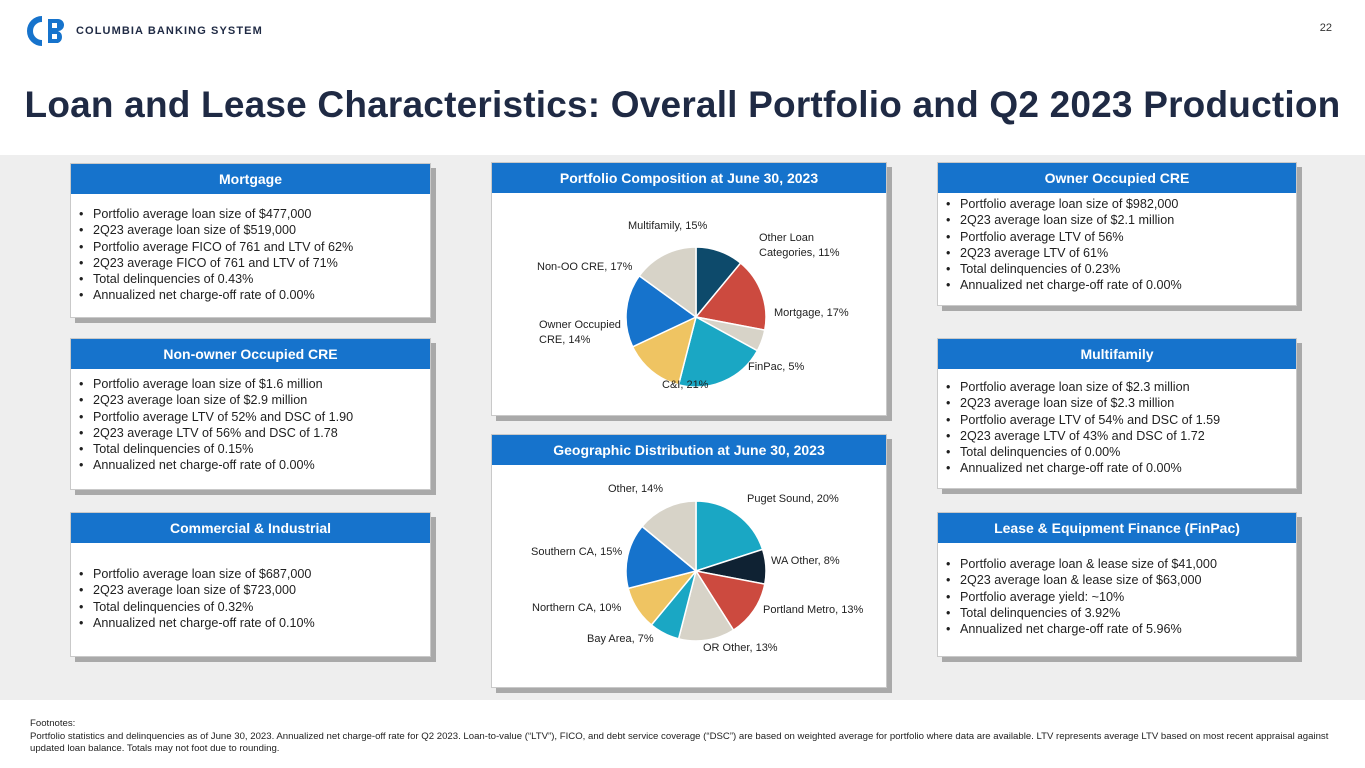 The image size is (1365, 768). What do you see at coordinates (1117, 354) in the screenshot?
I see `multifamily-heading: Multifamily` at bounding box center [1117, 354].